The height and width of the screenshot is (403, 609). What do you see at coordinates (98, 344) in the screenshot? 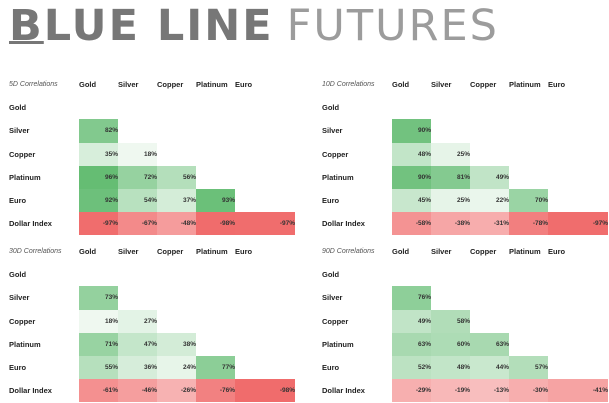
I see `correlation-cell-platinum-gold: 71%` at bounding box center [98, 344].